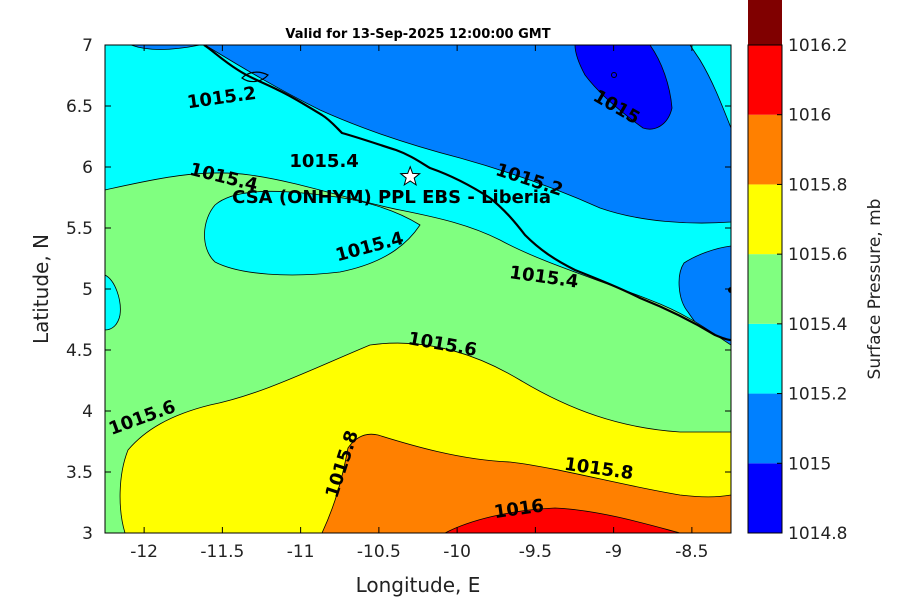 The image size is (900, 604). I want to click on x-axis-label: Longitude, E, so click(418, 585).